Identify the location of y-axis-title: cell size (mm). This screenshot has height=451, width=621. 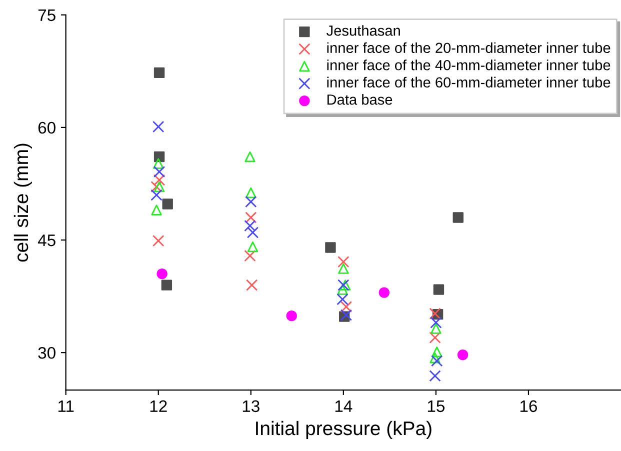
(23, 203).